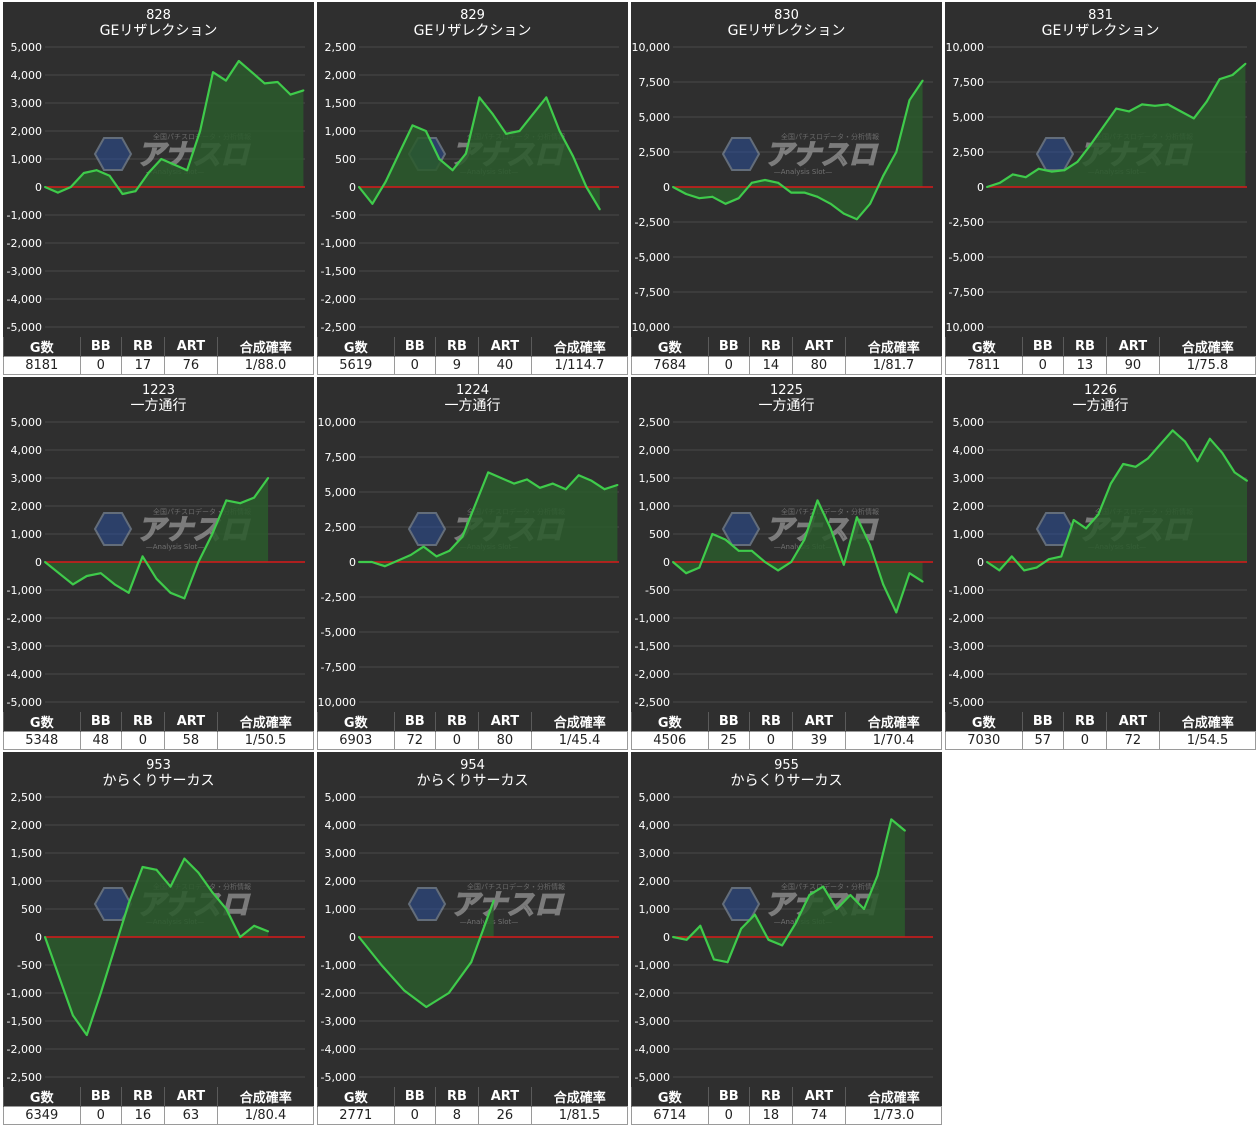 This screenshot has width=1256, height=1125. Describe the element at coordinates (657, 590) in the screenshot. I see `y-tick-label: -500` at that location.